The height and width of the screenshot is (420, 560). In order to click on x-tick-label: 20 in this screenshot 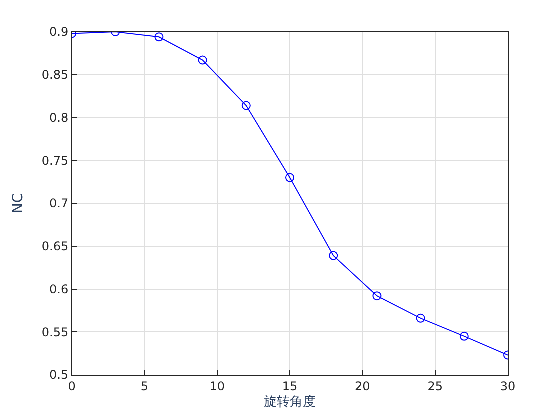, I will do `click(362, 386)`.